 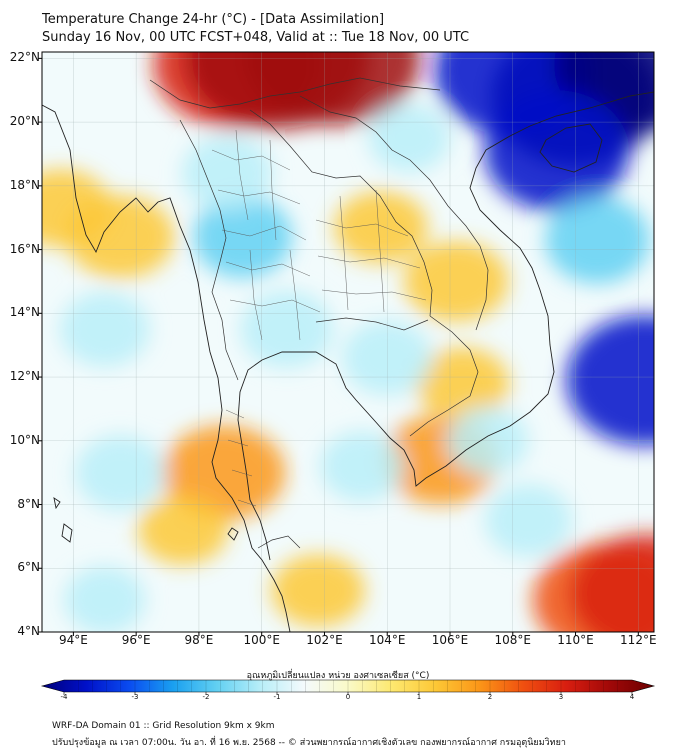 I want to click on lon-tick-label: 110°E, so click(x=575, y=640).